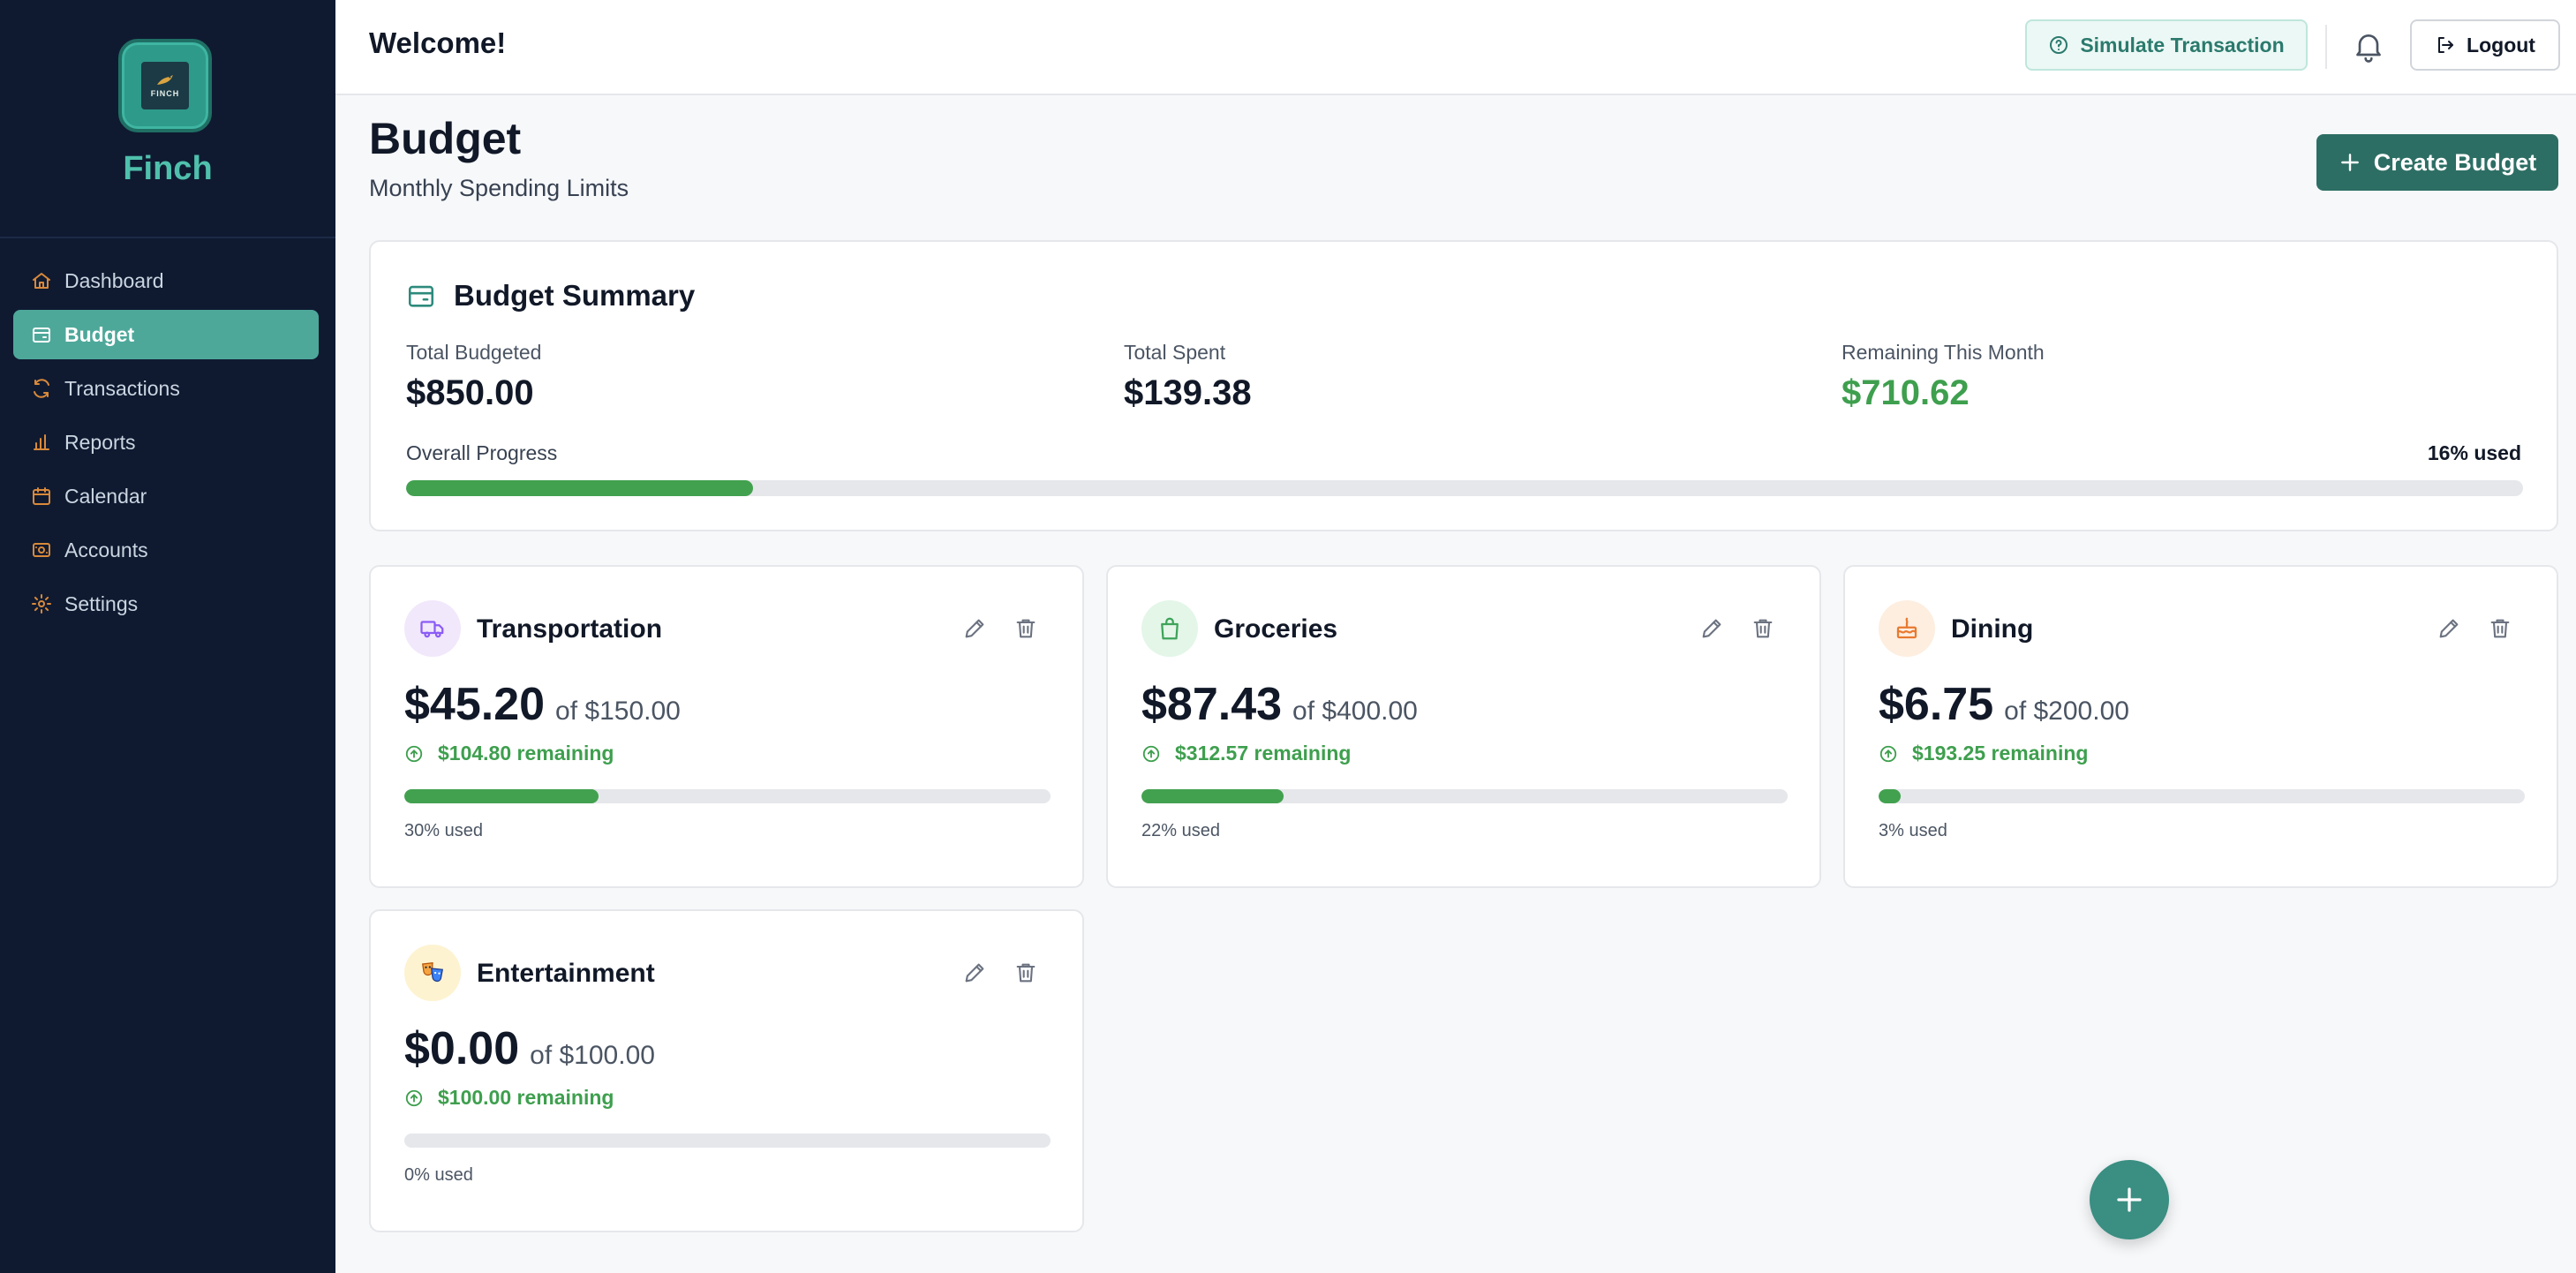  I want to click on sidebar-item-label: Budget, so click(100, 334).